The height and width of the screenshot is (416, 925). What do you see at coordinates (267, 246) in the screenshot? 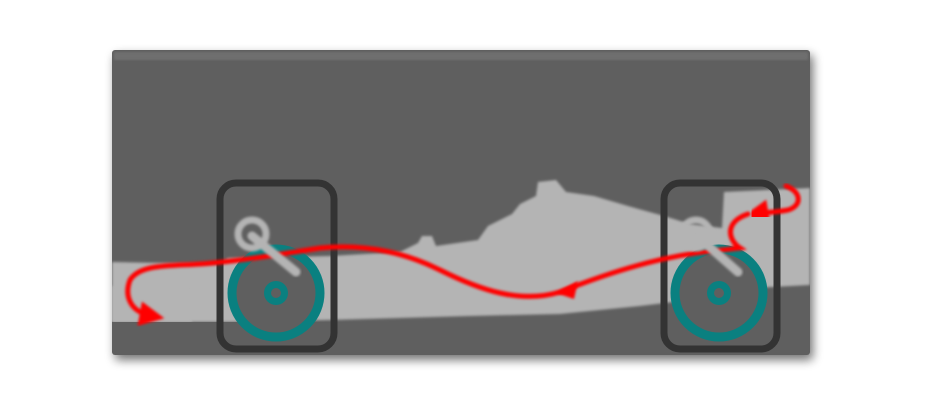
I see `front-suspension-link` at bounding box center [267, 246].